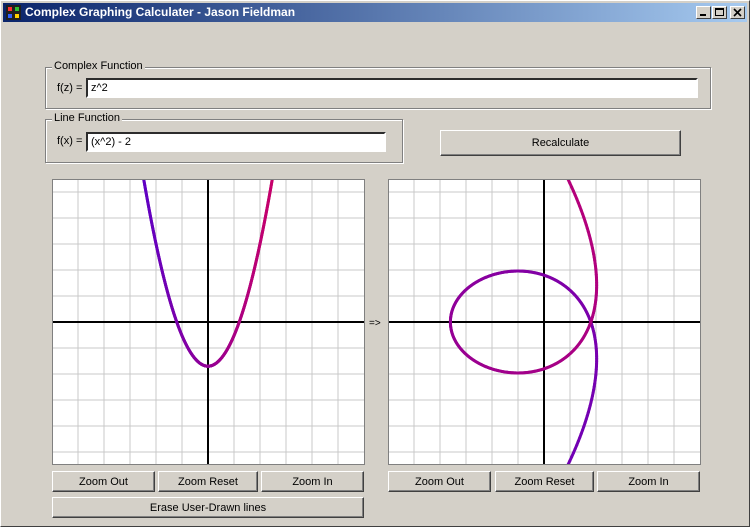  Describe the element at coordinates (208, 481) in the screenshot. I see `left-zoom-reset-button: Zoom Reset` at that location.